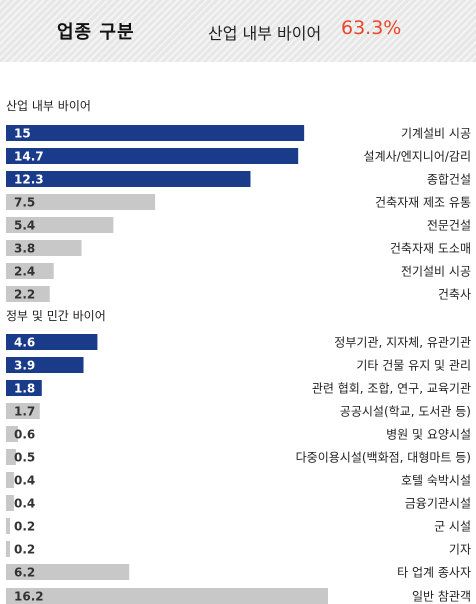 The height and width of the screenshot is (604, 476). What do you see at coordinates (96, 32) in the screenshot?
I see `header-title: 업종 구분` at bounding box center [96, 32].